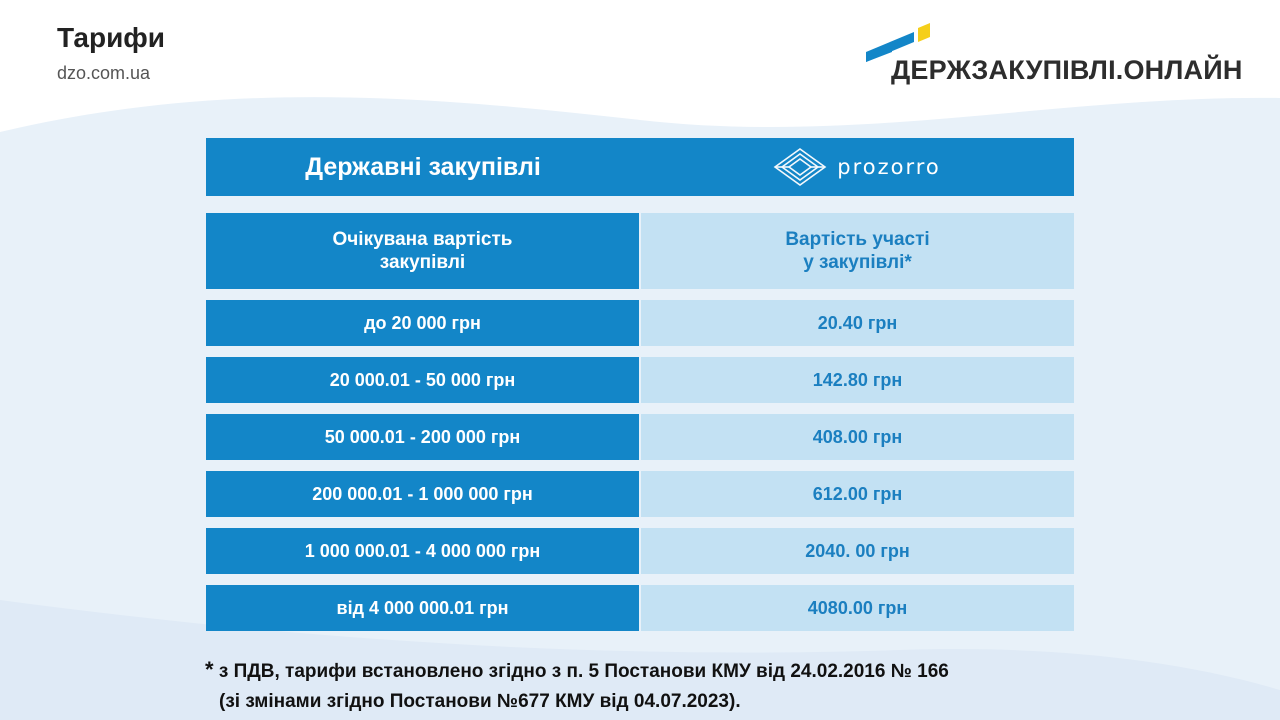 The height and width of the screenshot is (720, 1280). I want to click on table-row: 20 000.01 - 50 000 грн 142.80 грн, so click(640, 380).